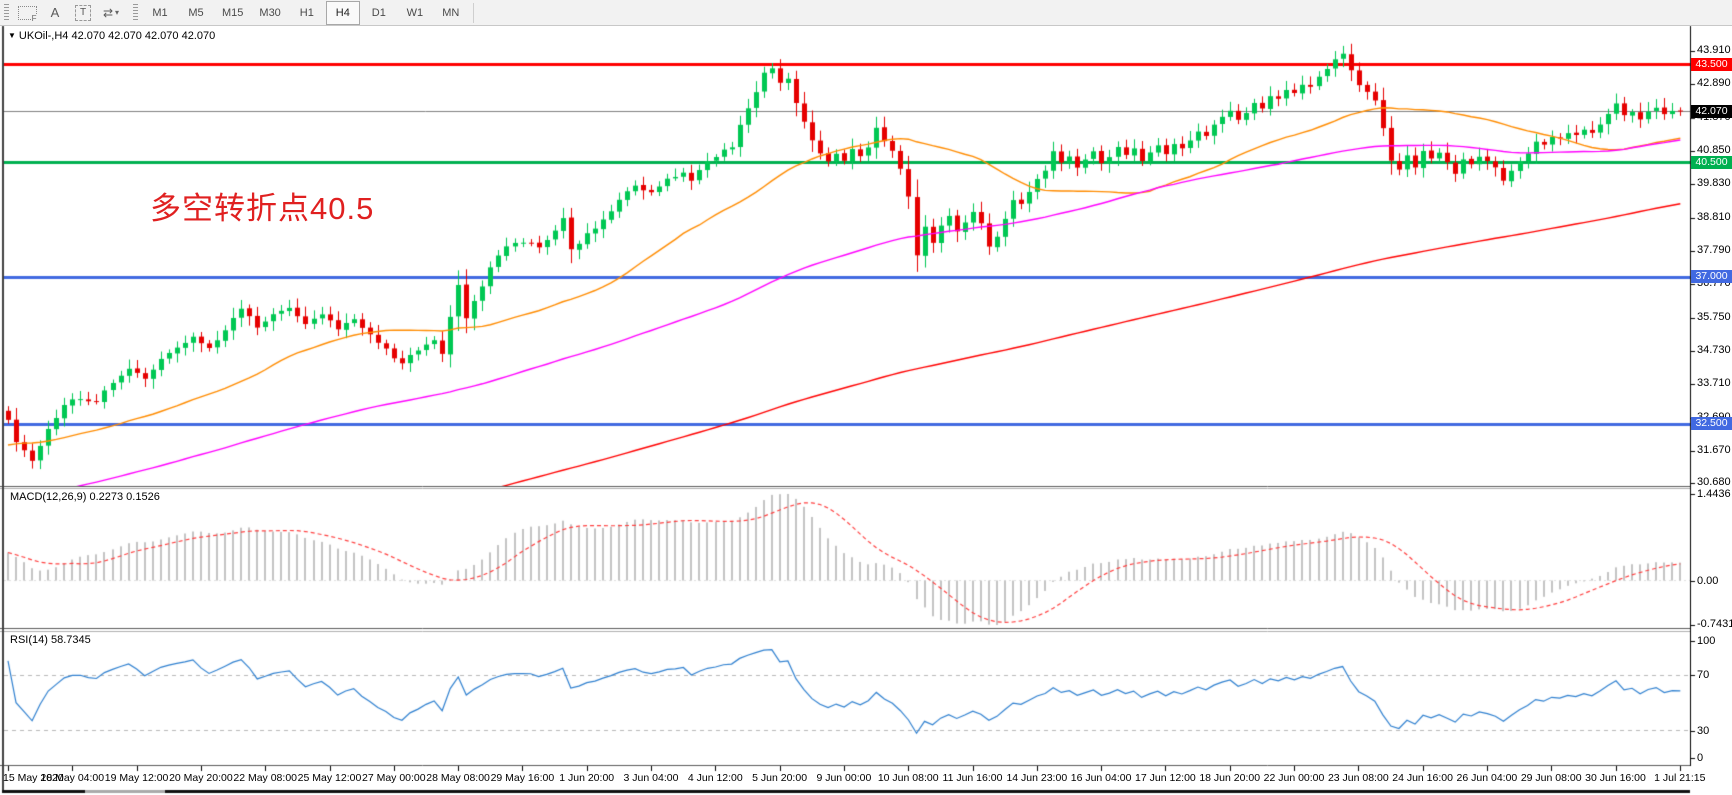 This screenshot has height=795, width=1732. I want to click on toolbar-separator, so click(473, 12).